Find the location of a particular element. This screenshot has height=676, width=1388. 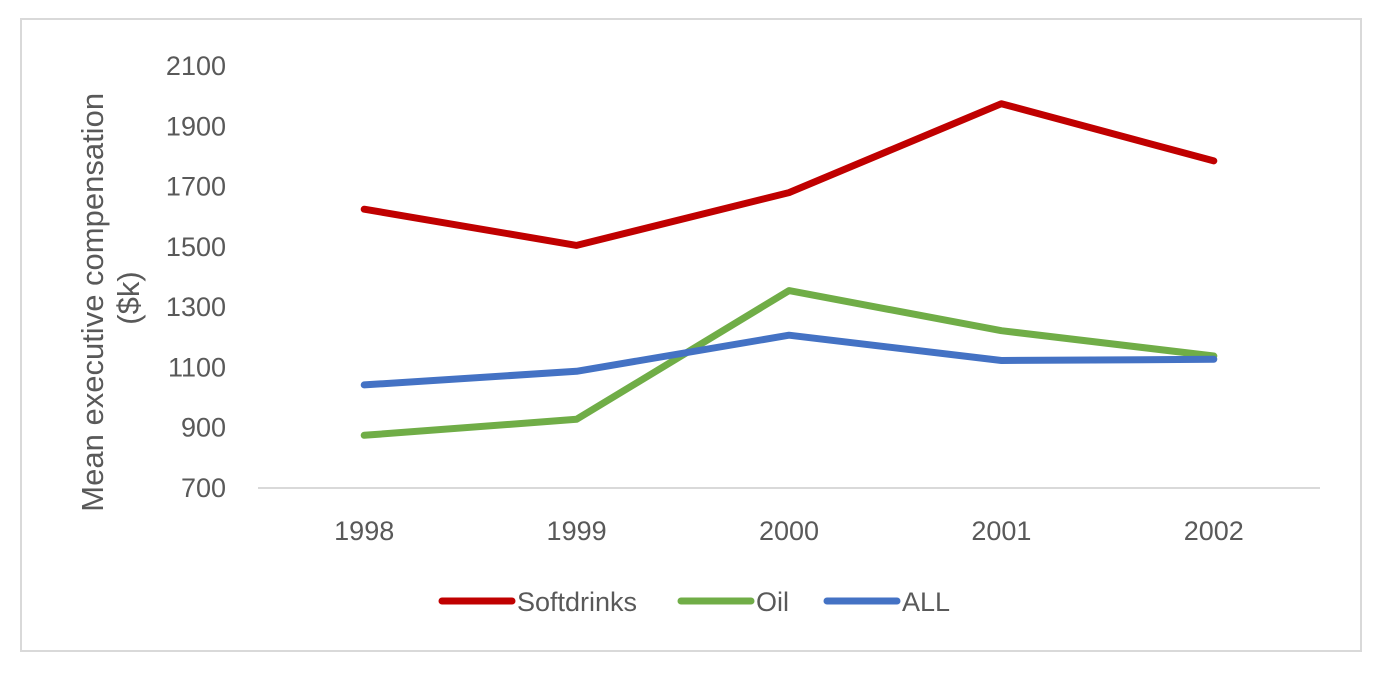

y-tick-label: 700 is located at coordinates (203, 488).